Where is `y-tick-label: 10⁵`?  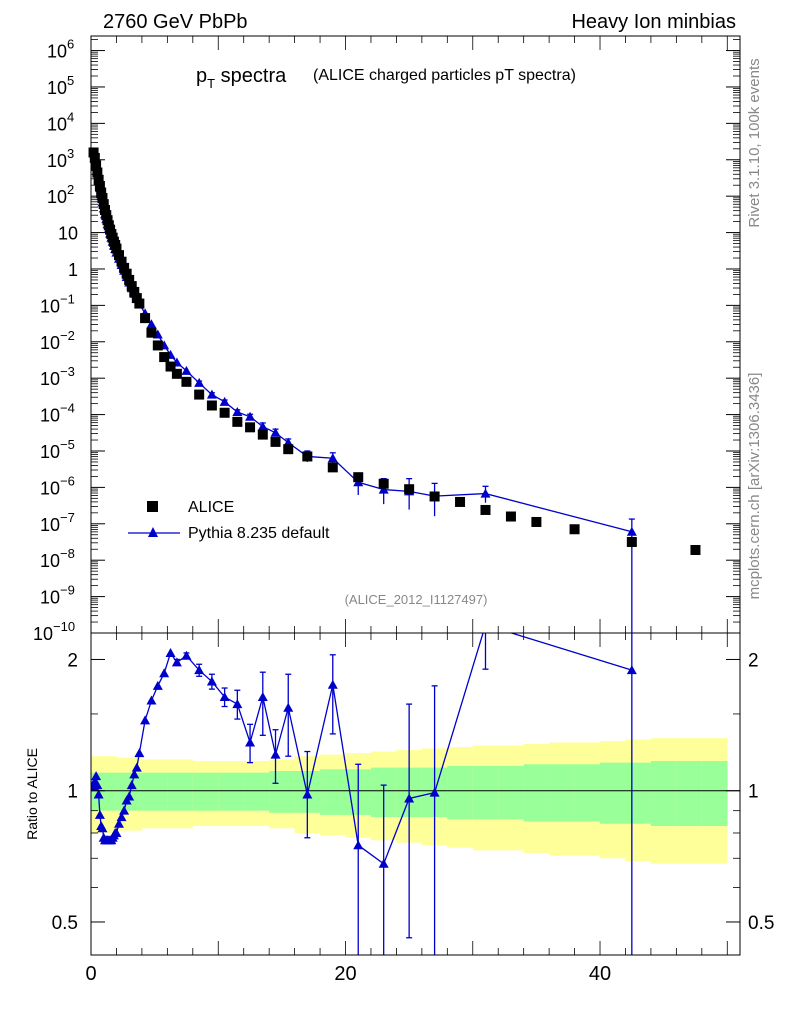
y-tick-label: 10⁵ is located at coordinates (60, 85).